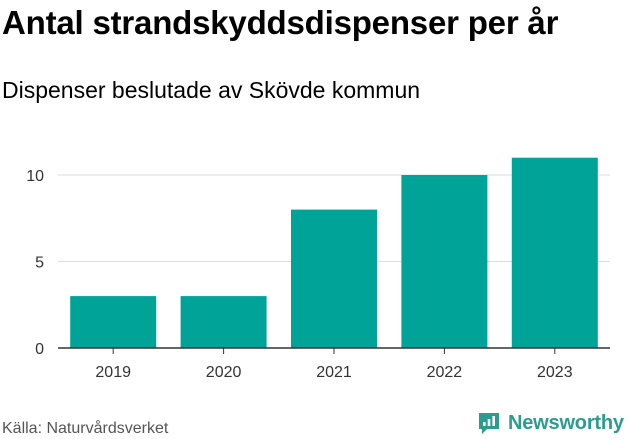  Describe the element at coordinates (113, 372) in the screenshot. I see `x-tick-label: 2019` at that location.